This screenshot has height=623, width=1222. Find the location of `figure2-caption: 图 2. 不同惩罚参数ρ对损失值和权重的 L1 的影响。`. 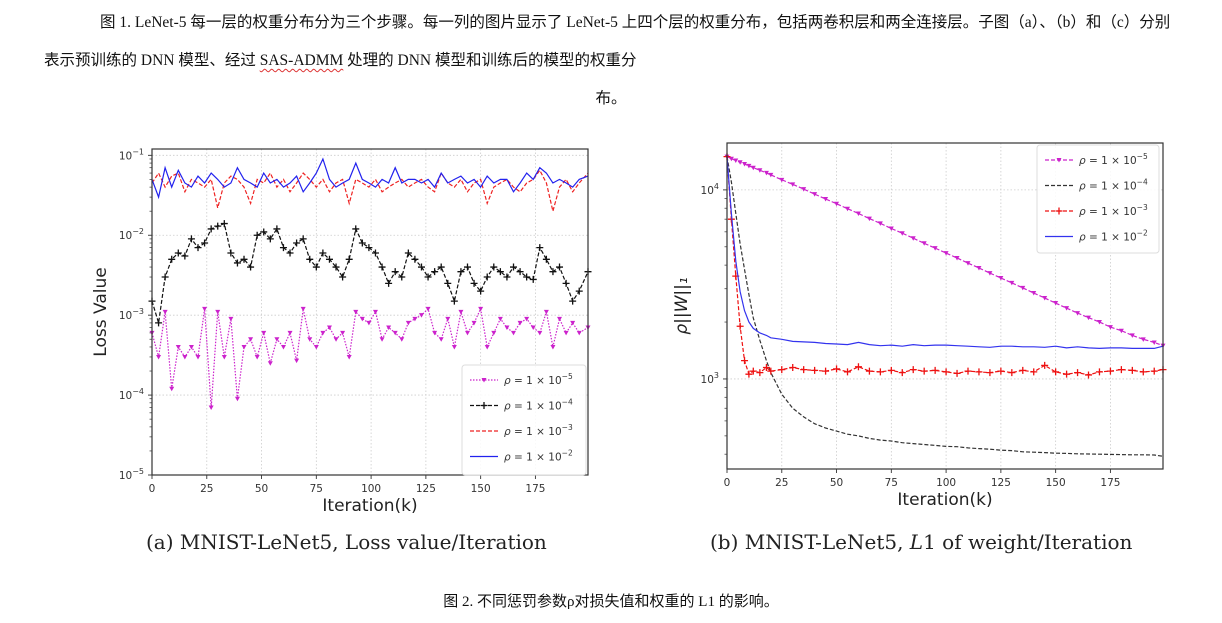

figure2-caption: 图 2. 不同惩罚参数ρ对损失值和权重的 L1 的影响。 is located at coordinates (611, 602).